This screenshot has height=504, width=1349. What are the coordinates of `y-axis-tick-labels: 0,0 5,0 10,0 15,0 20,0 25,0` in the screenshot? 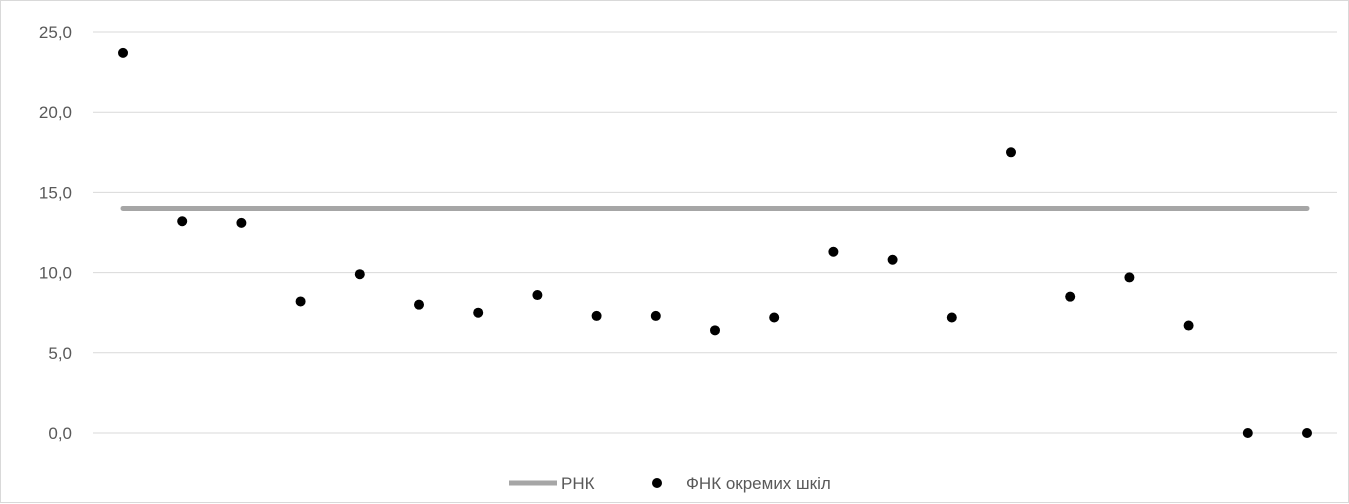 It's located at (55, 233).